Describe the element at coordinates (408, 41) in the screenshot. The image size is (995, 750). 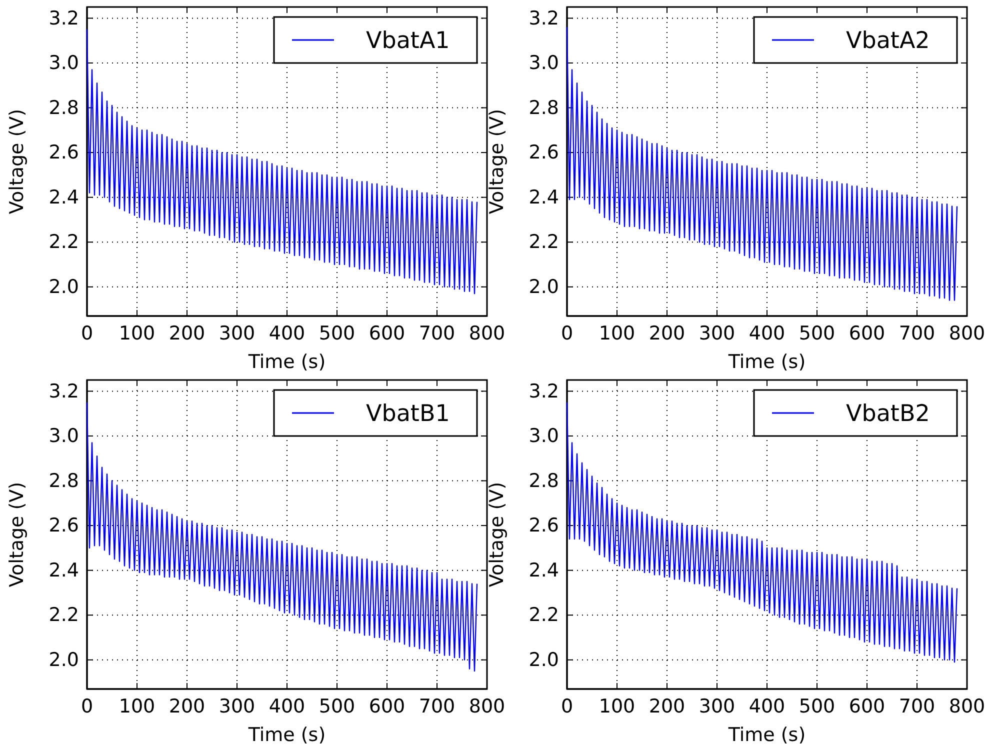
I see `legend-label: VbatA1` at that location.